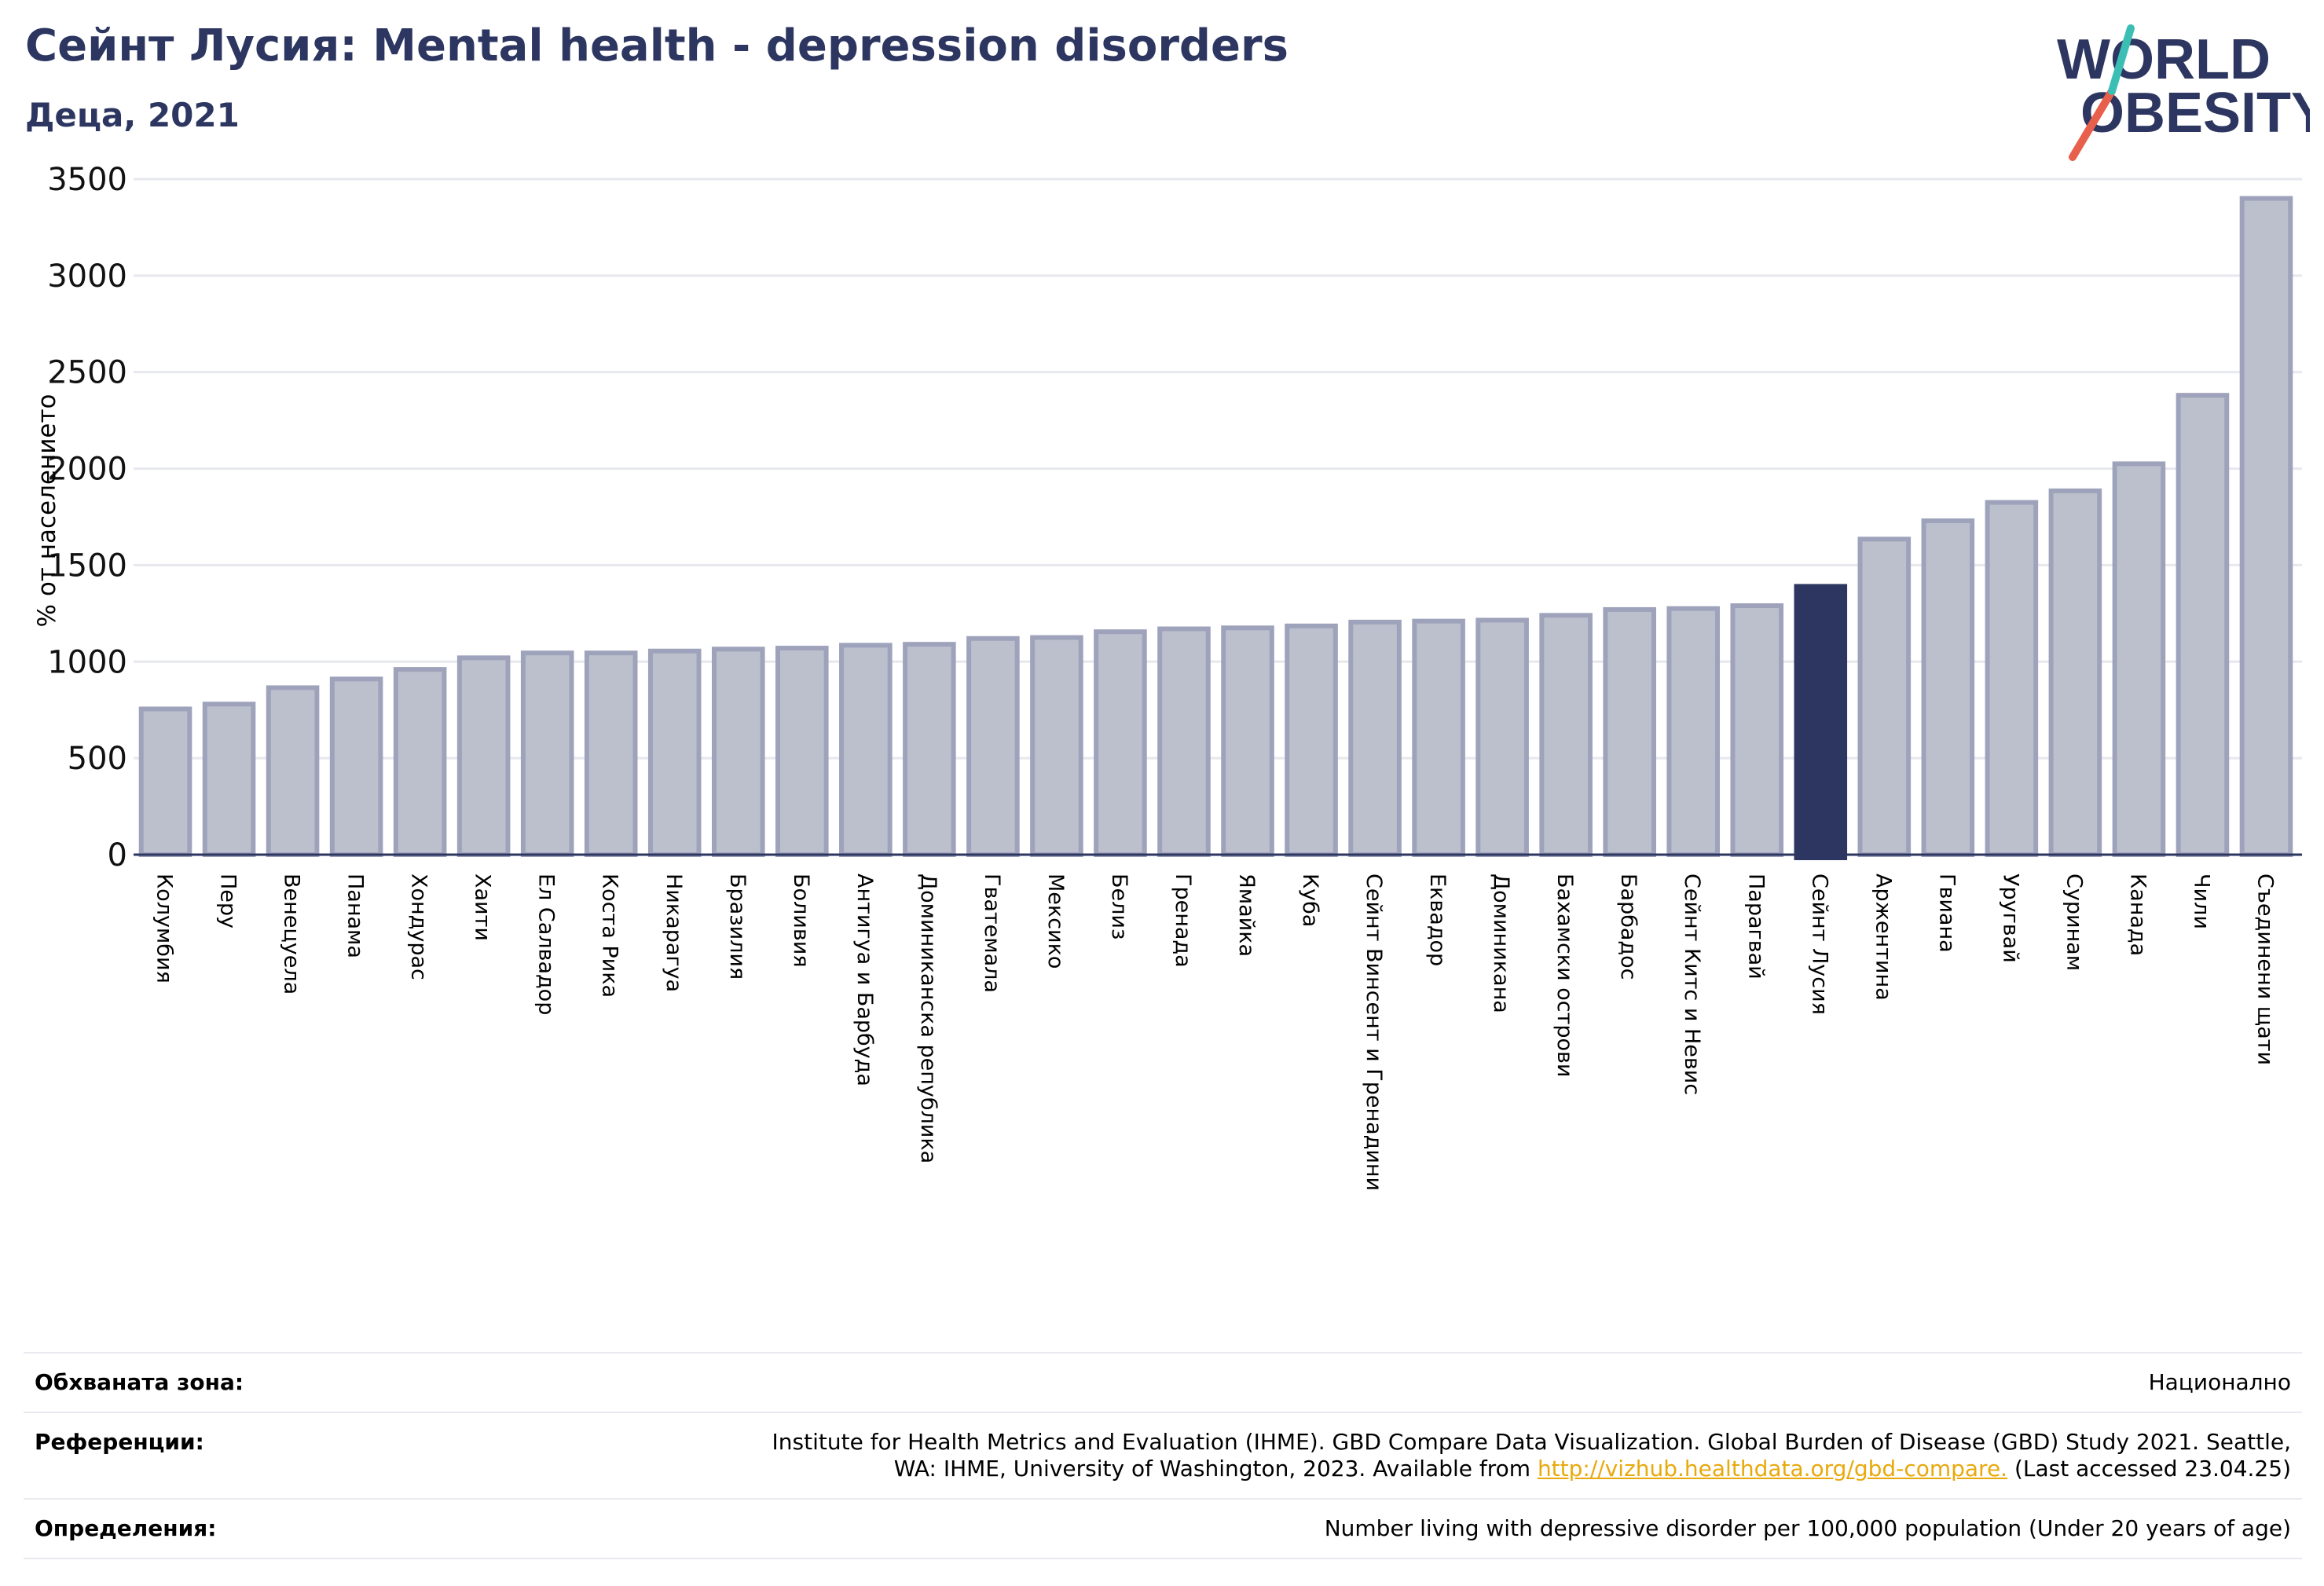 The image size is (2324, 1586). What do you see at coordinates (87, 518) in the screenshot?
I see `y-axis-ticks: 0 500 1000 1500 2000 2500 3000 3500` at bounding box center [87, 518].